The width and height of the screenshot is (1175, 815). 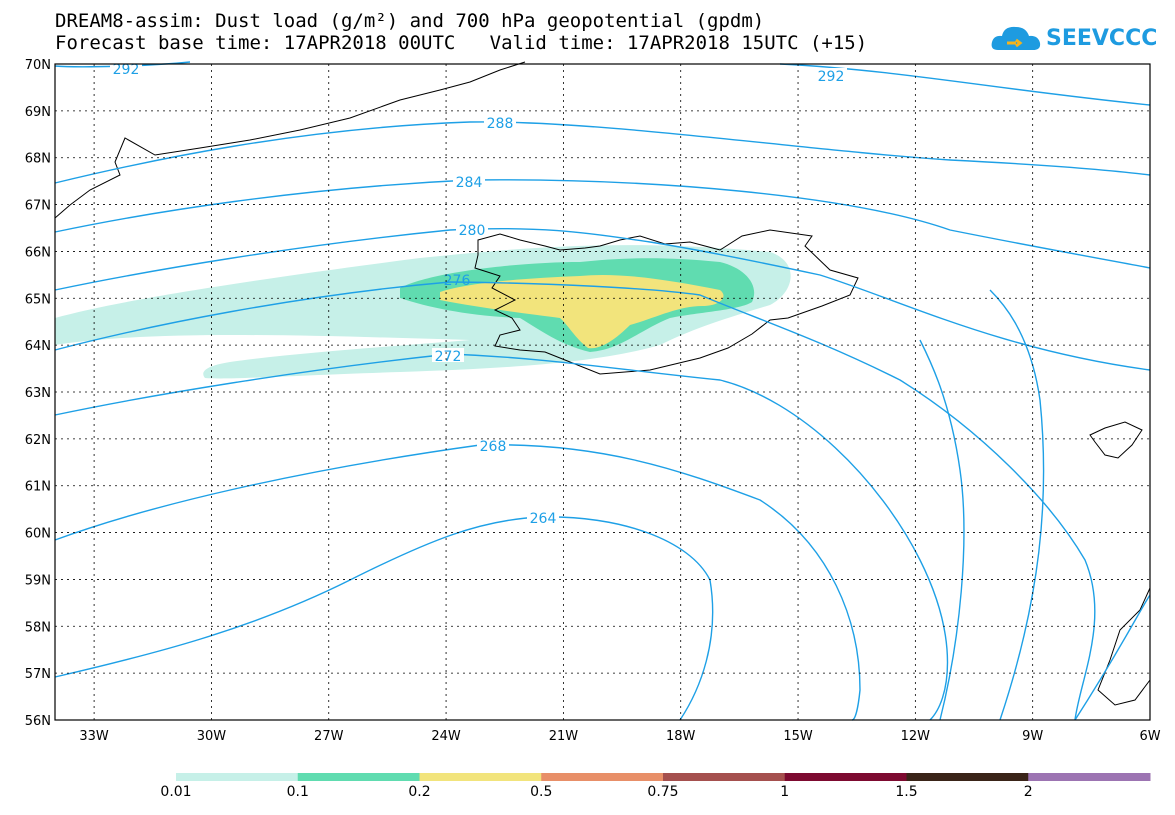 I want to click on latitude-label: 64N, so click(x=38, y=346).